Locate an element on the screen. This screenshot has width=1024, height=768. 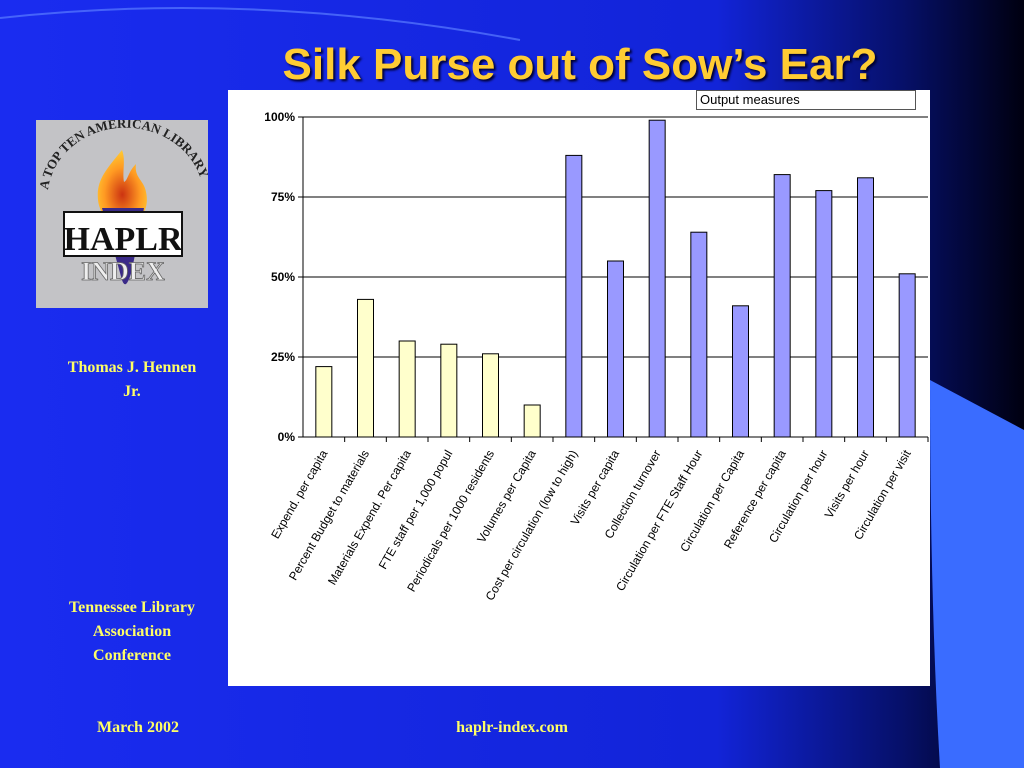
y-tick-label: 25% is located at coordinates (283, 357).